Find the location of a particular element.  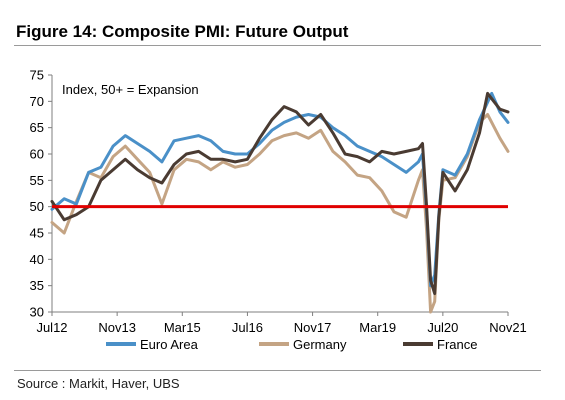

y-tick-label: 55 is located at coordinates (37, 180).